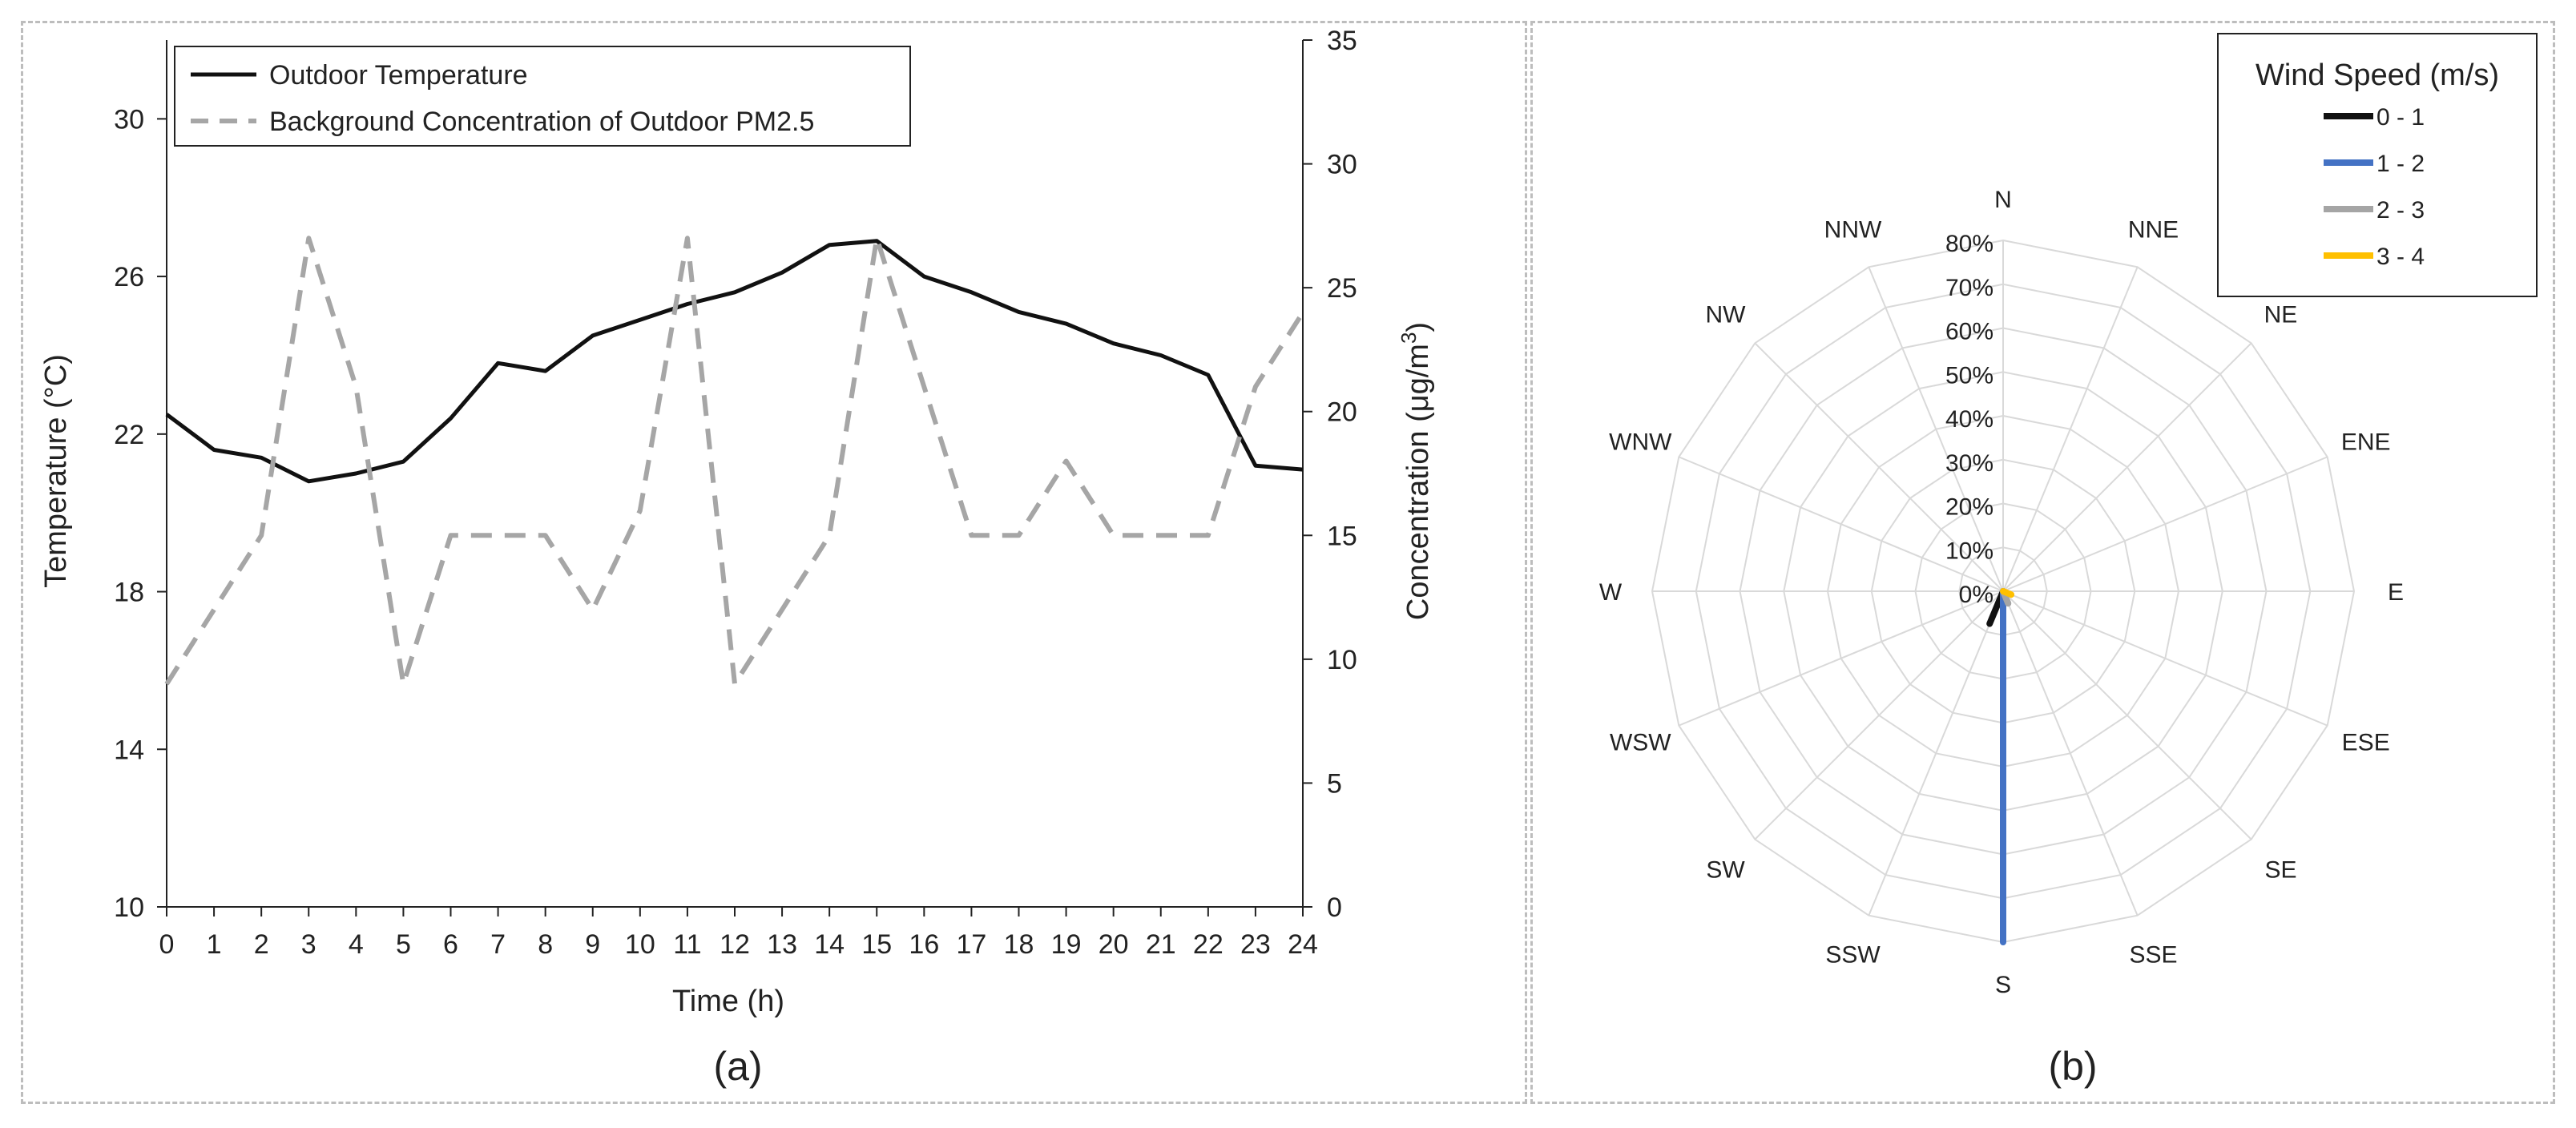  What do you see at coordinates (972, 944) in the screenshot?
I see `x-tick-label: 17` at bounding box center [972, 944].